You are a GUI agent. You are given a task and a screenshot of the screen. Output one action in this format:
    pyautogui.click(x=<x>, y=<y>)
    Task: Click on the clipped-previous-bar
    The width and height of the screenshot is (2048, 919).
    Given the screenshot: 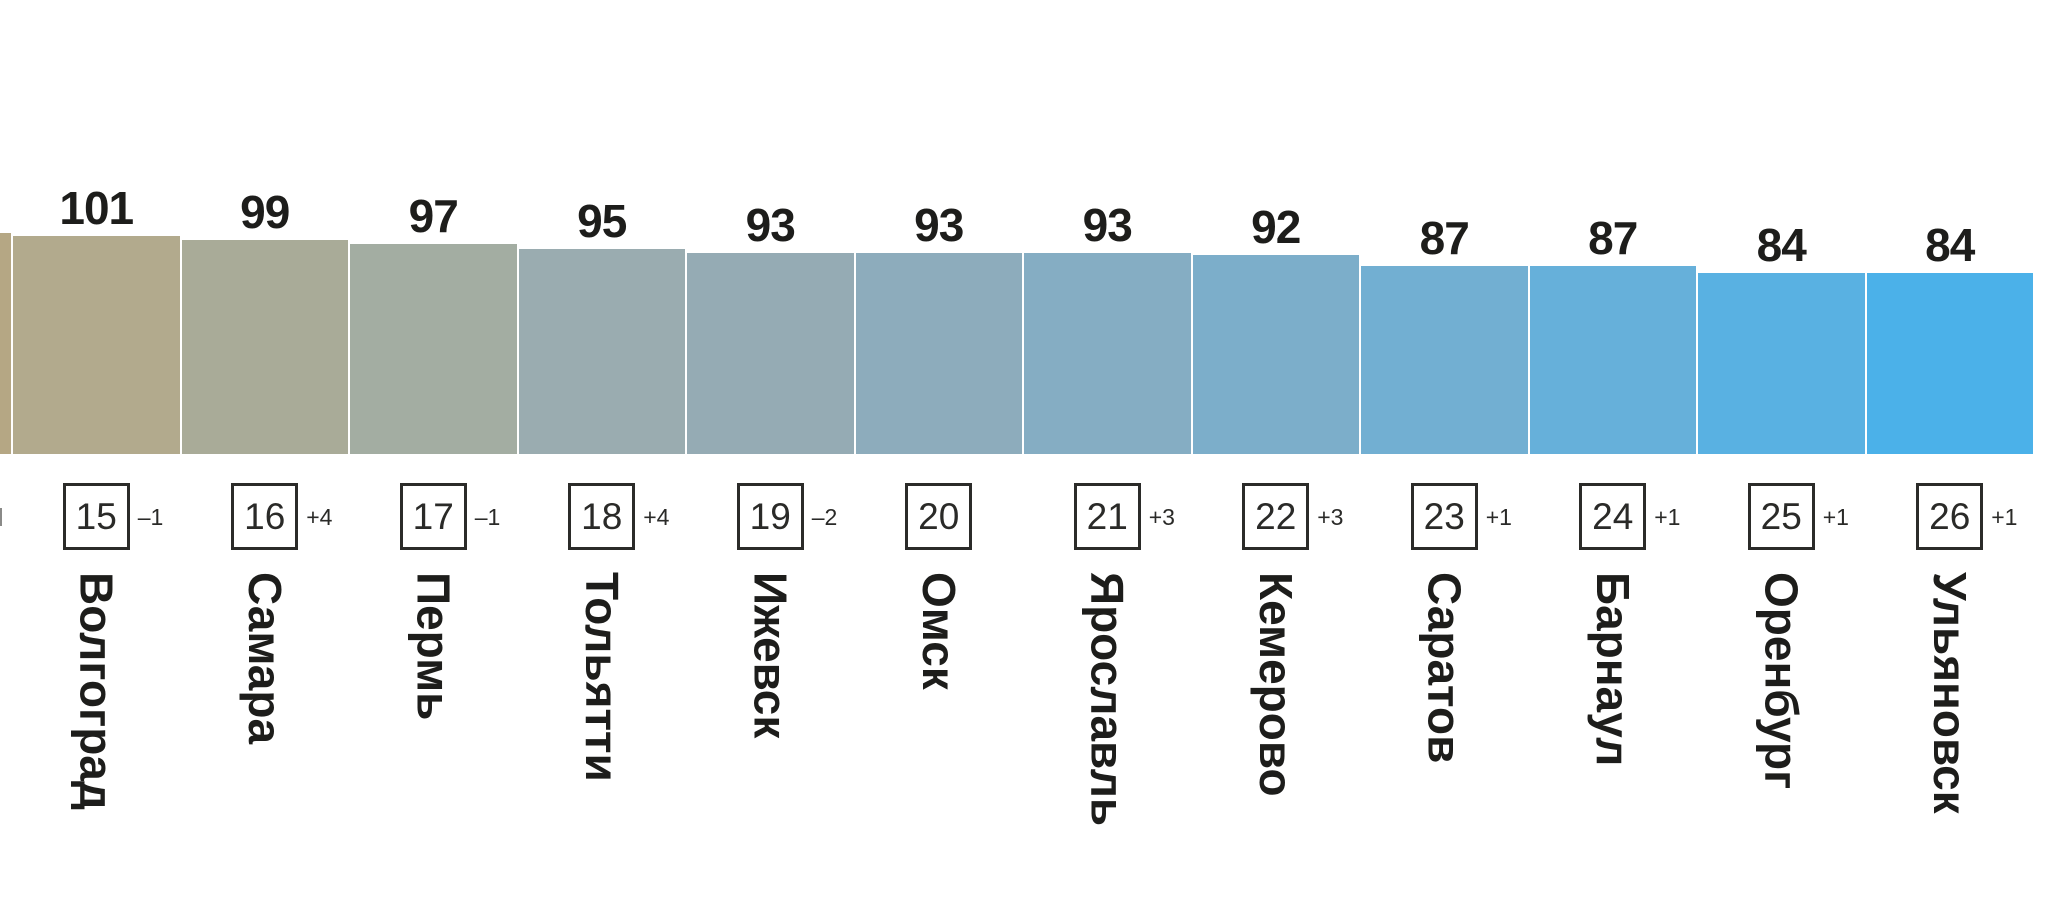 What is the action you would take?
    pyautogui.click(x=5, y=343)
    